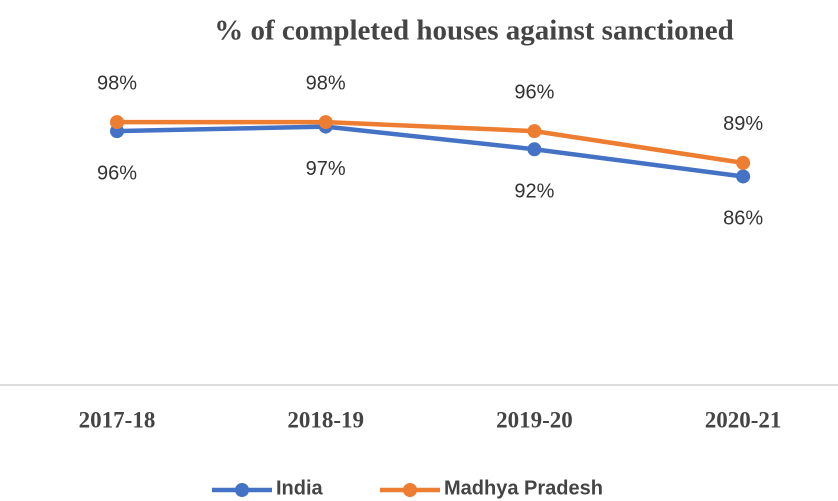 The image size is (838, 501). I want to click on data-label: 89%, so click(743, 124).